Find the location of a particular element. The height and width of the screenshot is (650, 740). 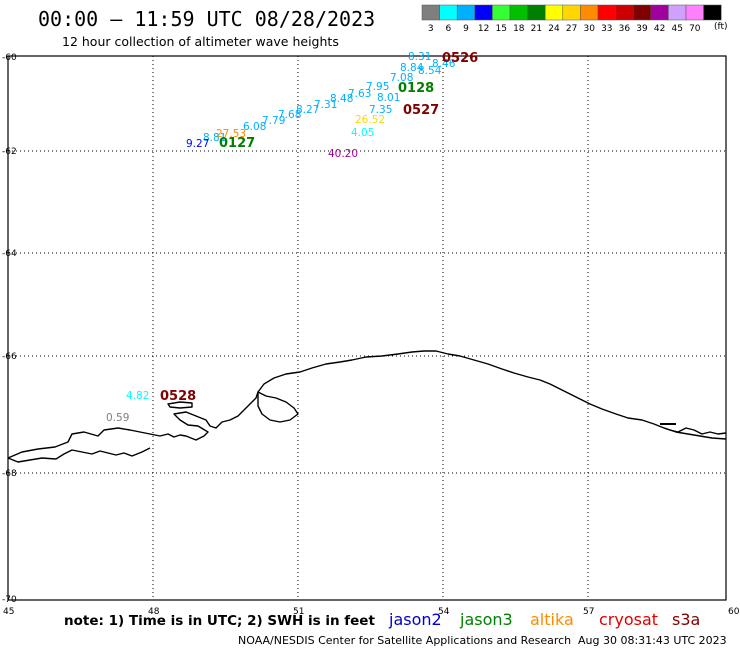

legend-tick-label: 9 is located at coordinates (466, 29).